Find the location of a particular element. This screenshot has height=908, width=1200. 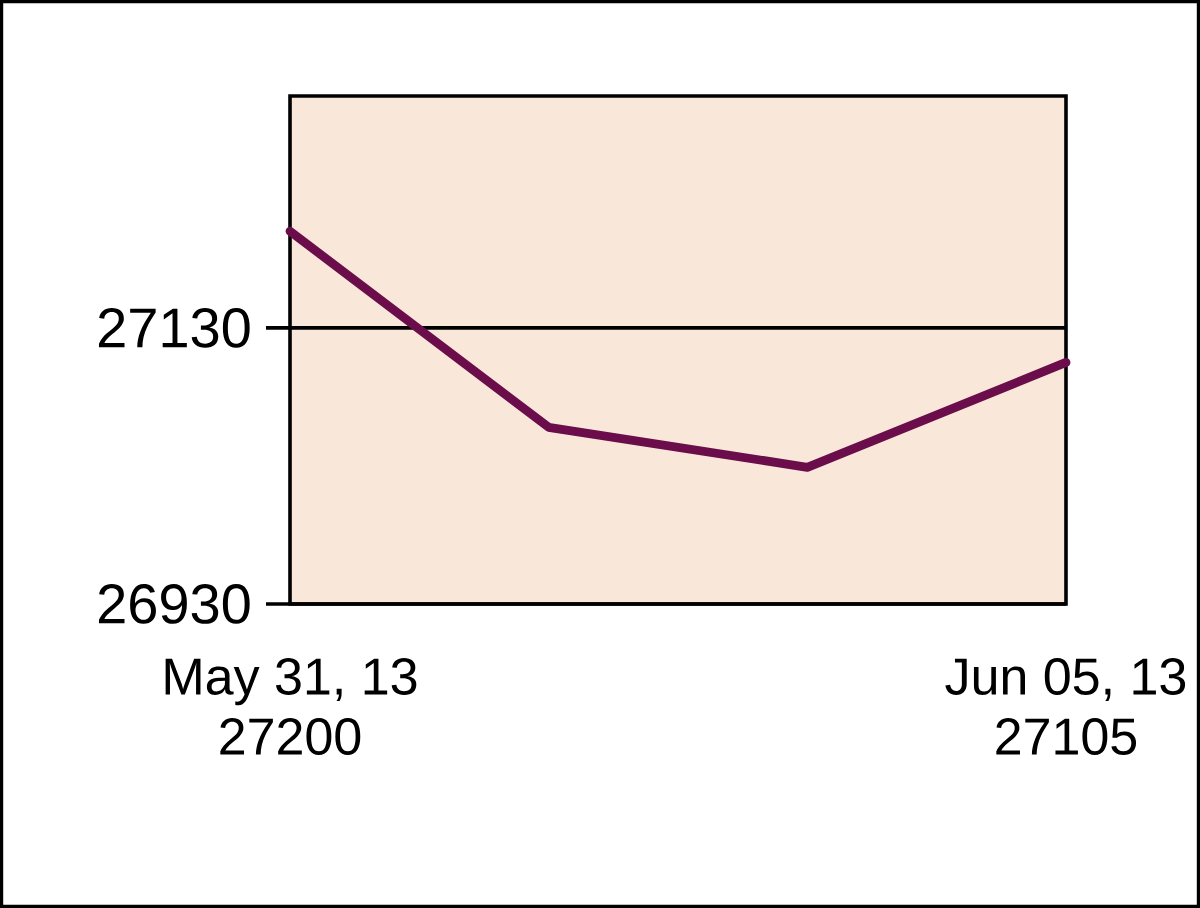

data-label: 27200 is located at coordinates (290, 736).